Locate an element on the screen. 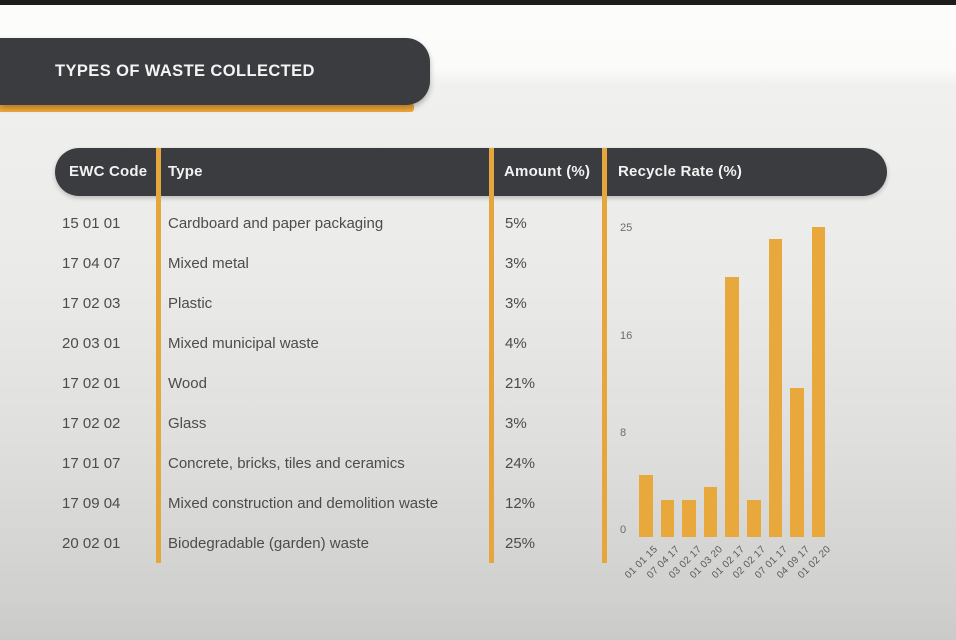 Image resolution: width=956 pixels, height=640 pixels. table-row: 17 02 01 Wood 21% is located at coordinates (330, 384).